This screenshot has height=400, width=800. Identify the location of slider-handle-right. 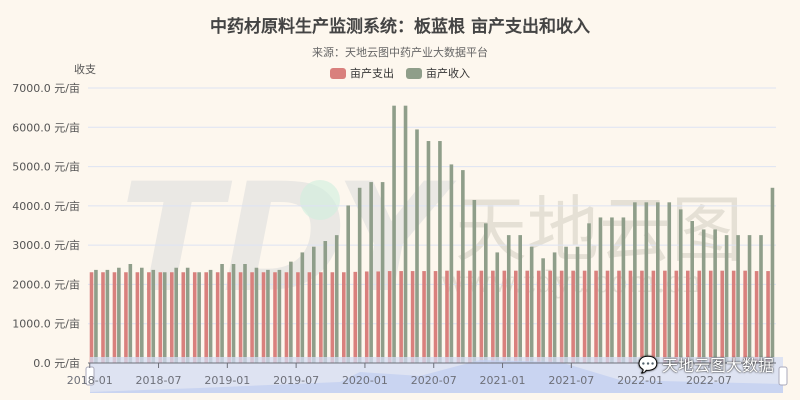
(783, 376).